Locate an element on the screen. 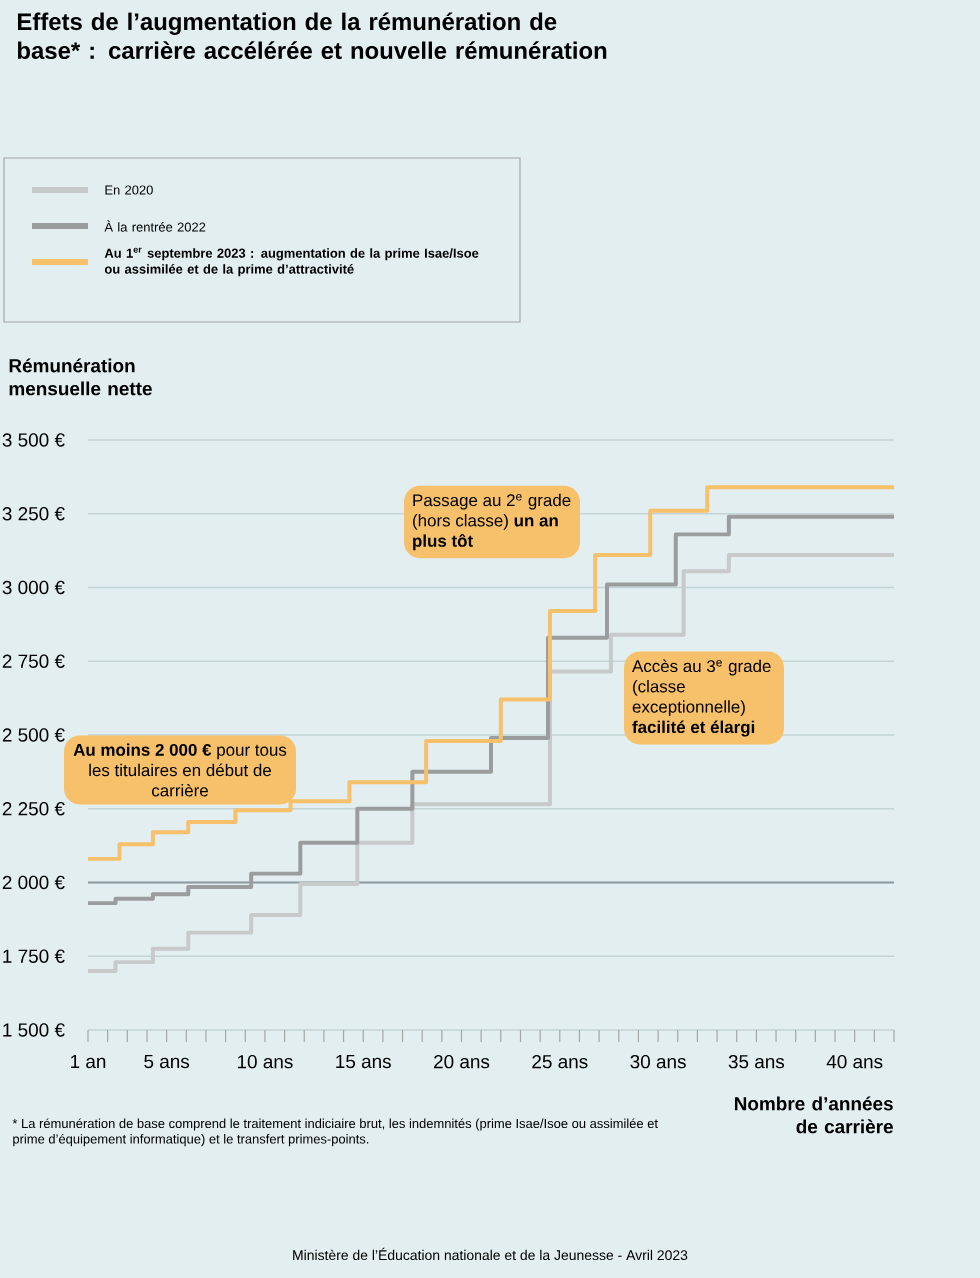  y-tick-label: 3 000 € is located at coordinates (33, 587).